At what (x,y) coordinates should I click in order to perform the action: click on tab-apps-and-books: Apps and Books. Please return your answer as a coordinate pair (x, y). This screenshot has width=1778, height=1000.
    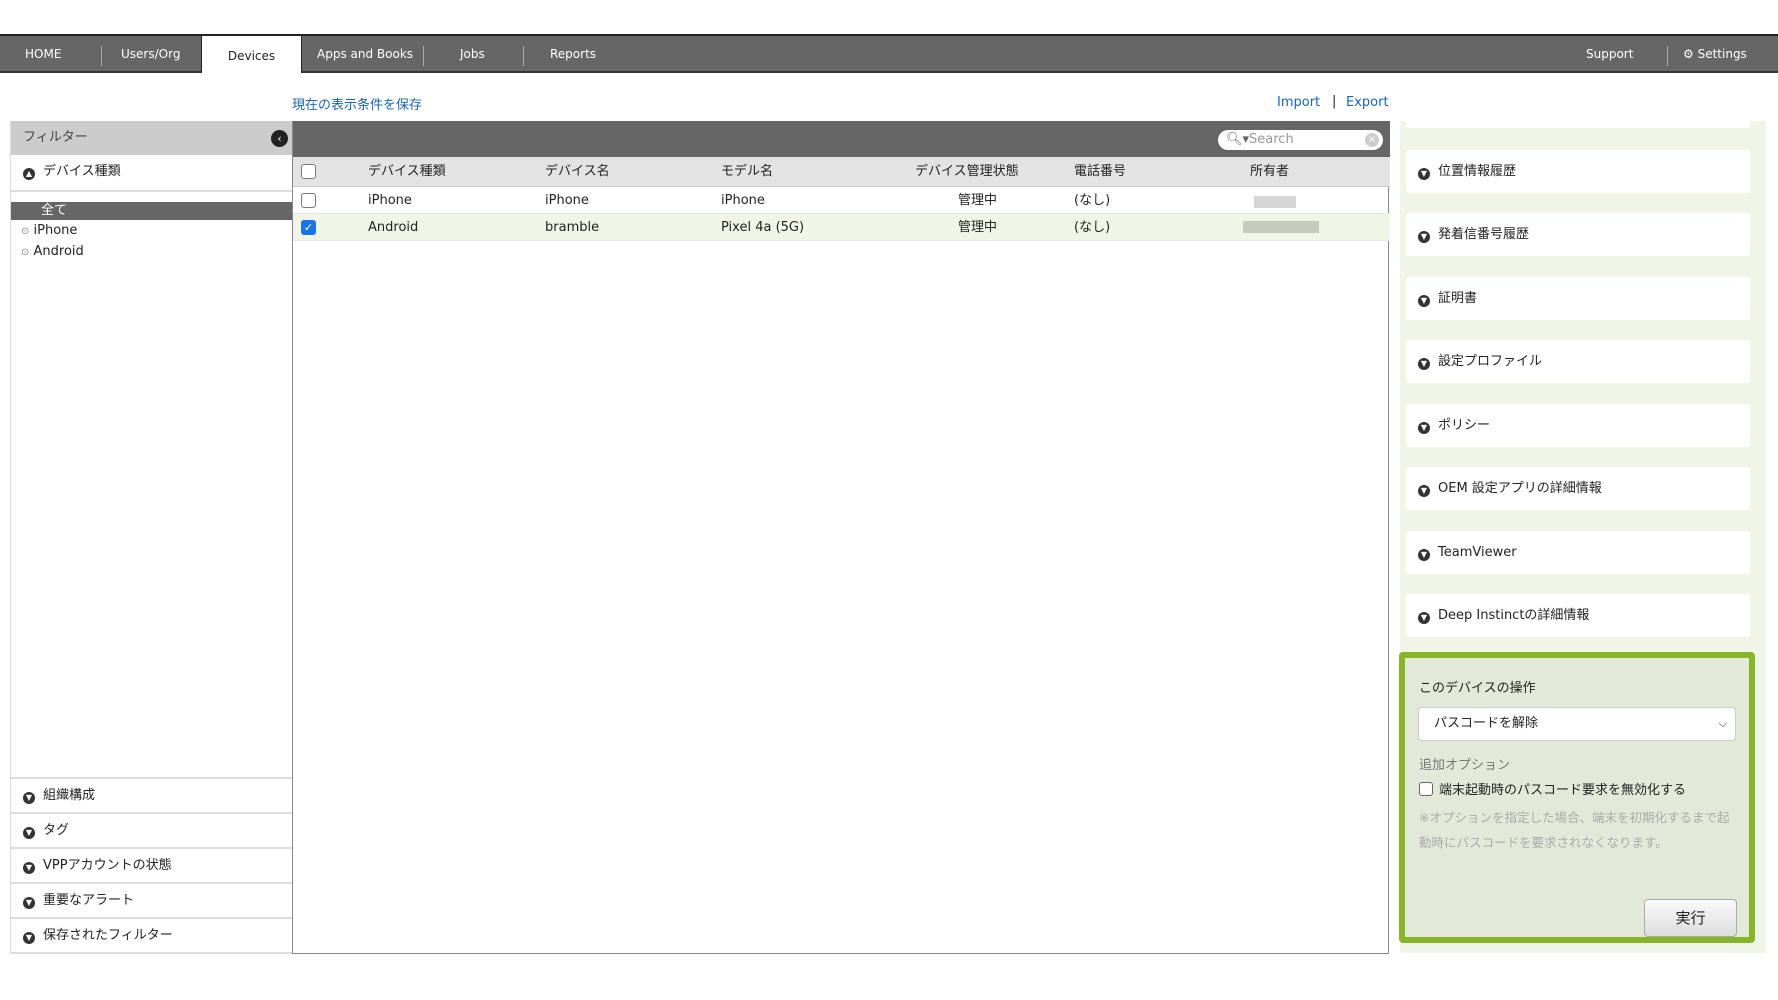
    Looking at the image, I should click on (365, 54).